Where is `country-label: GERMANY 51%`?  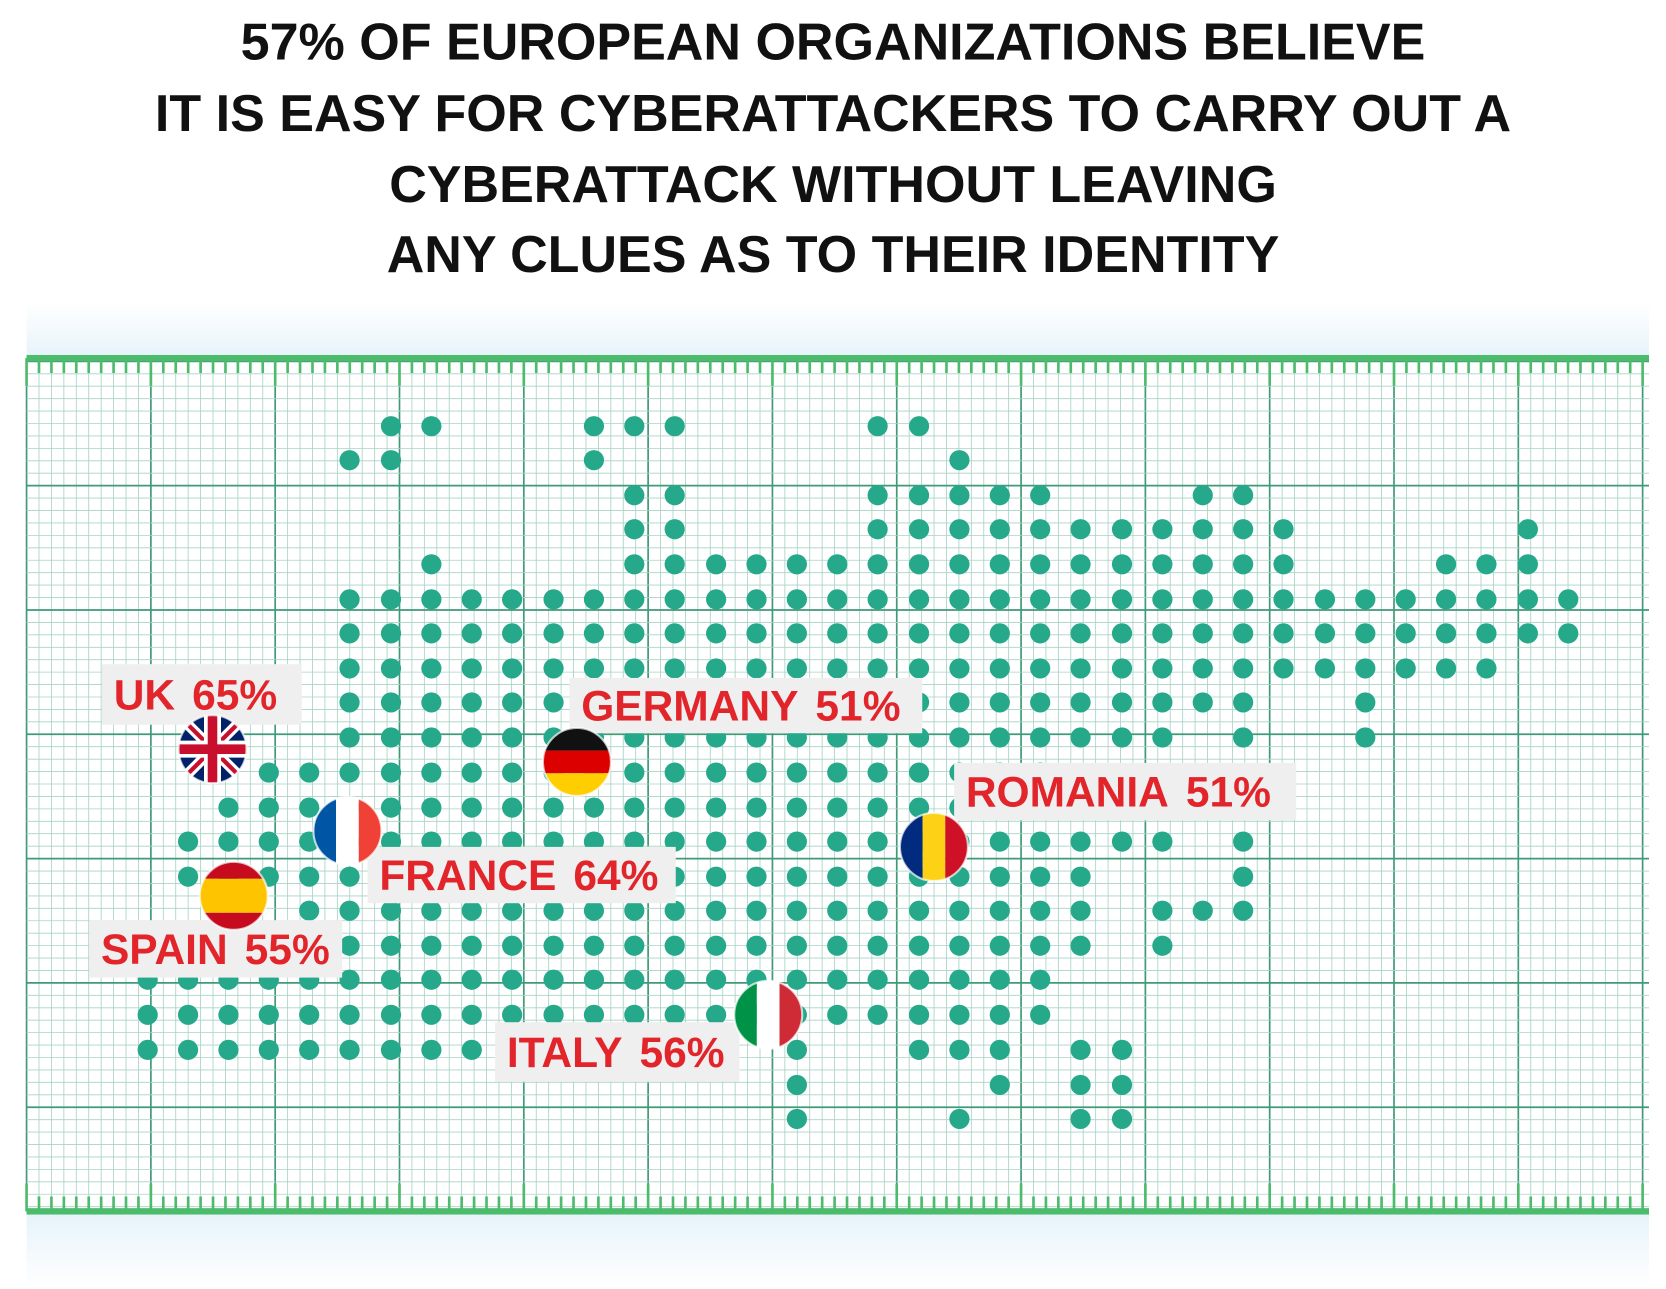 country-label: GERMANY 51% is located at coordinates (740, 706).